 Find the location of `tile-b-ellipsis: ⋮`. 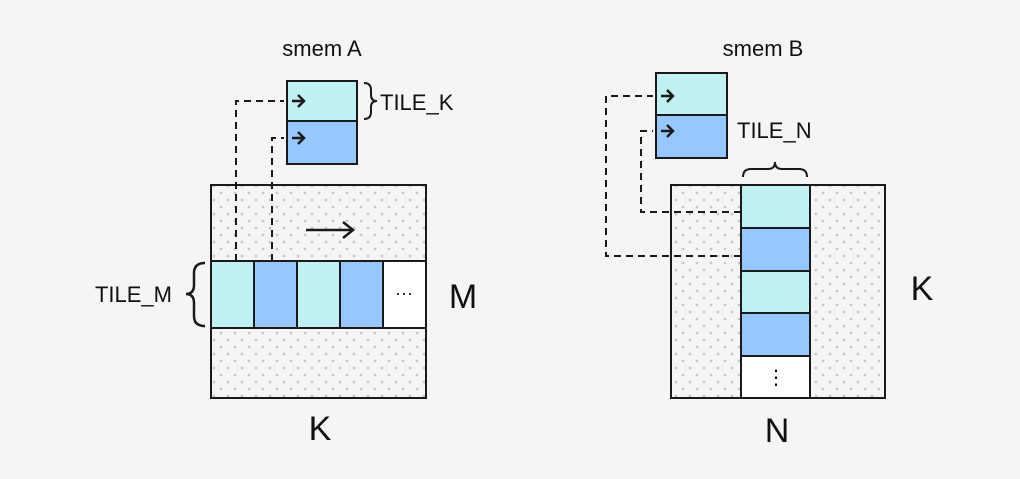

tile-b-ellipsis: ⋮ is located at coordinates (776, 378).